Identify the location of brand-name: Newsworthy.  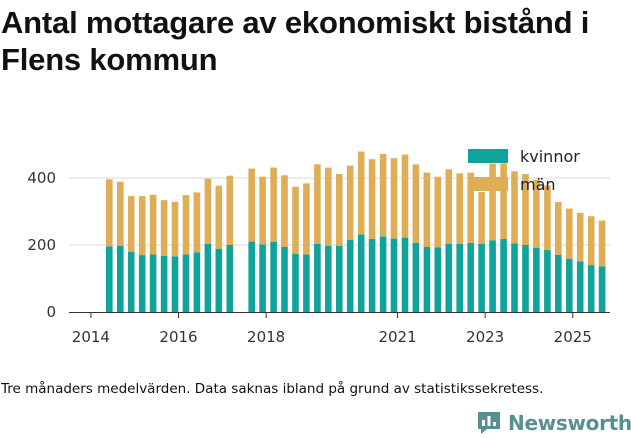
(569, 423).